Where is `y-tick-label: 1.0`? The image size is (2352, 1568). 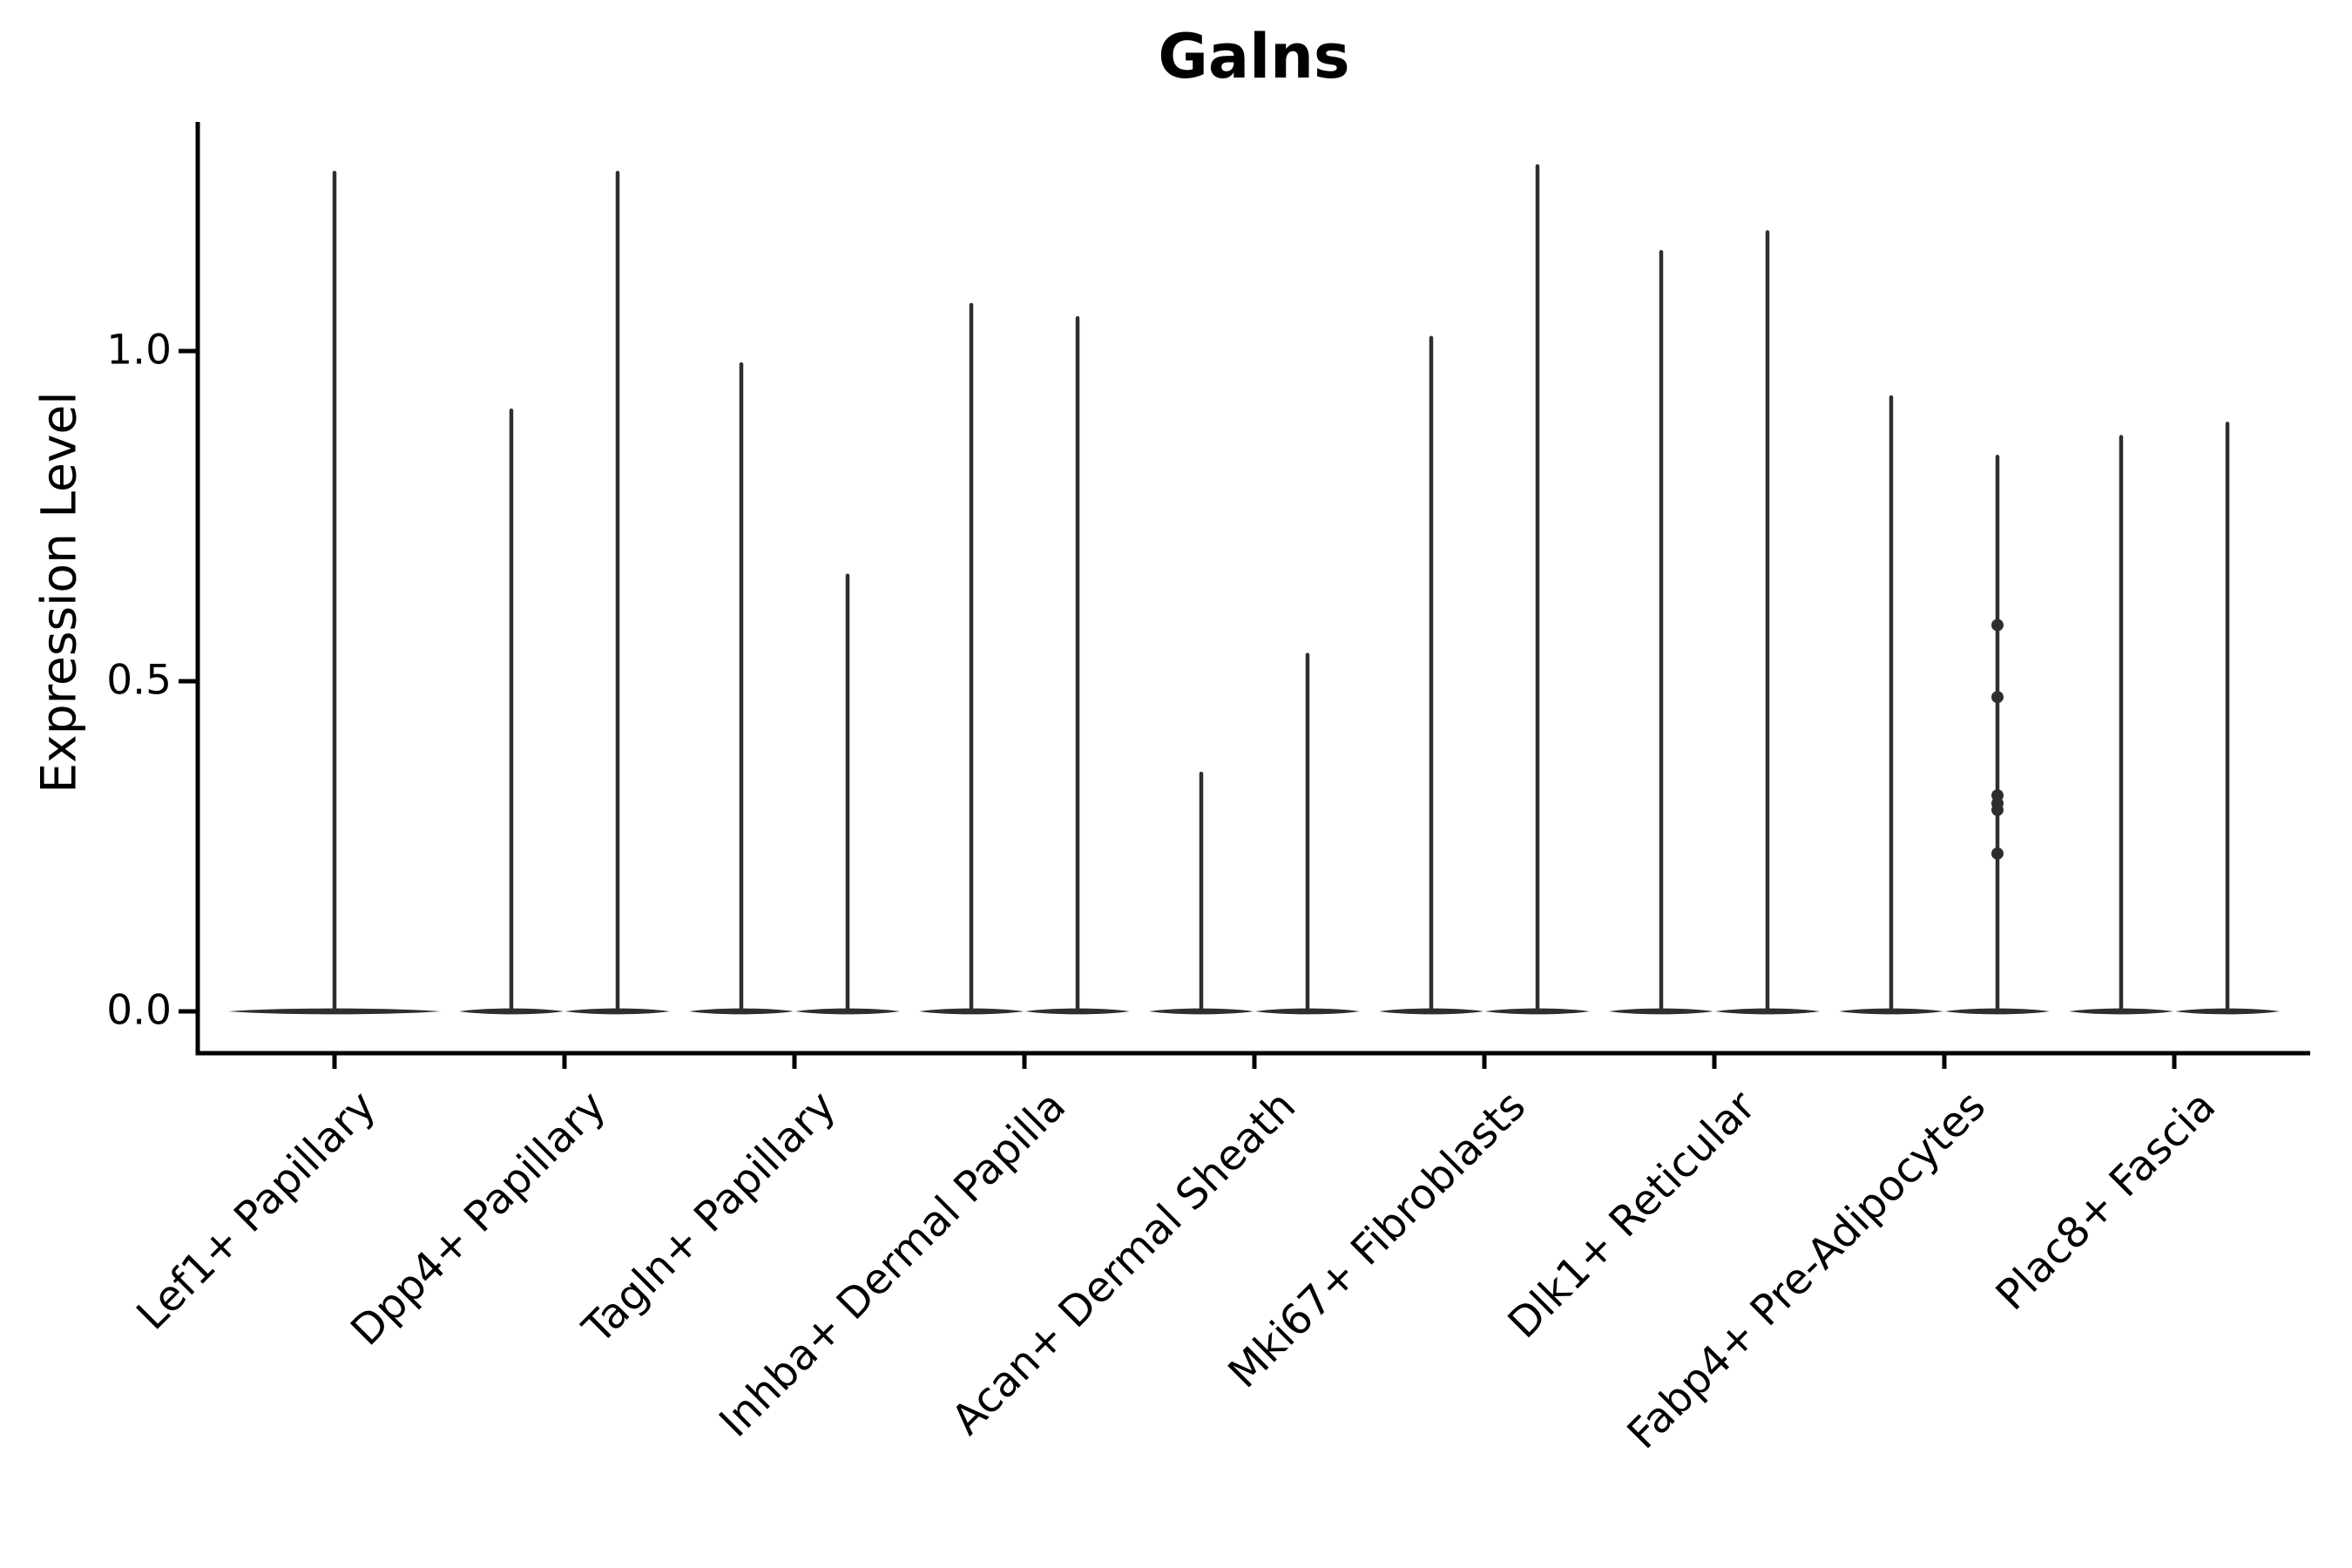
y-tick-label: 1.0 is located at coordinates (139, 351).